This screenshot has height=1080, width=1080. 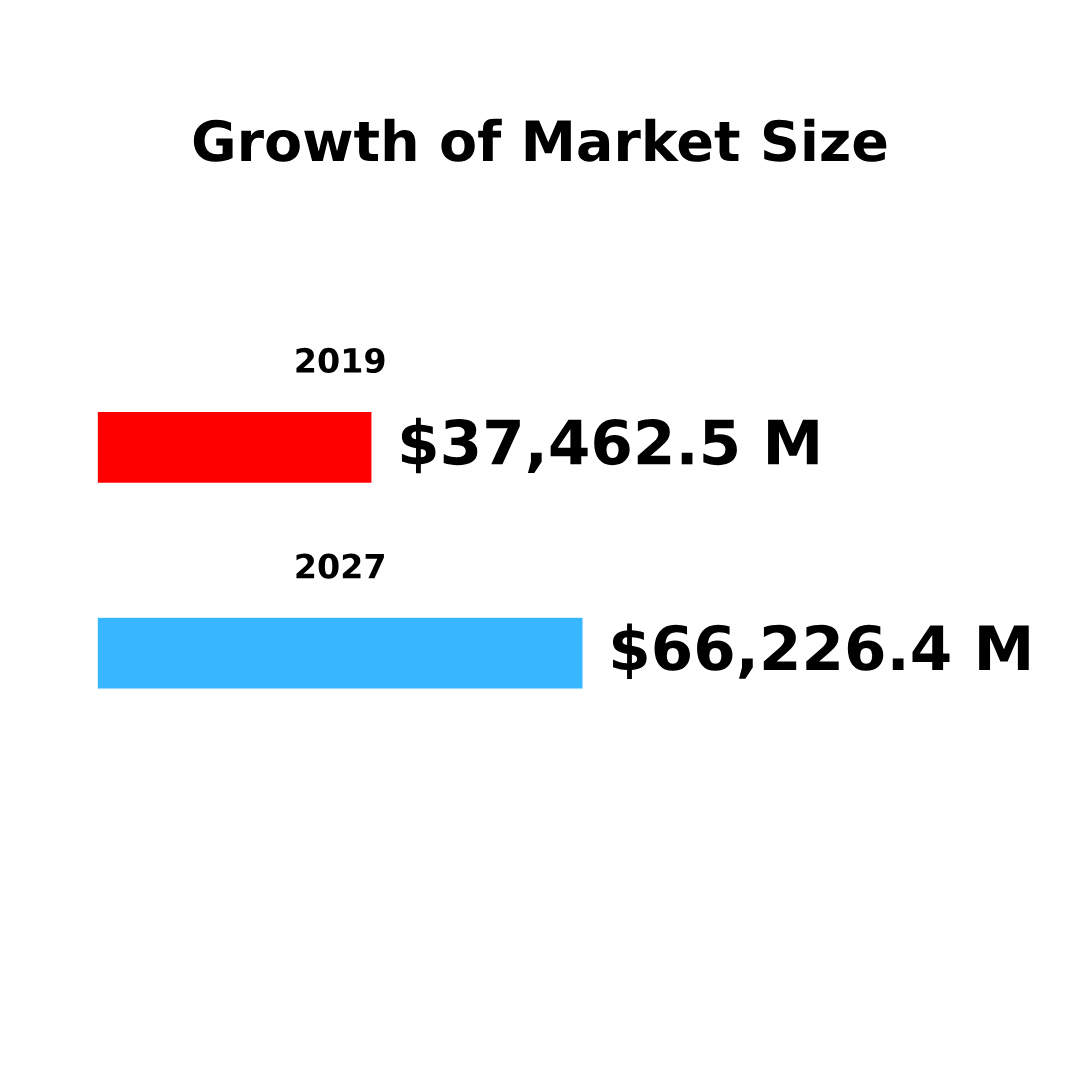 What do you see at coordinates (609, 445) in the screenshot?
I see `data-label: $37,462.5 M` at bounding box center [609, 445].